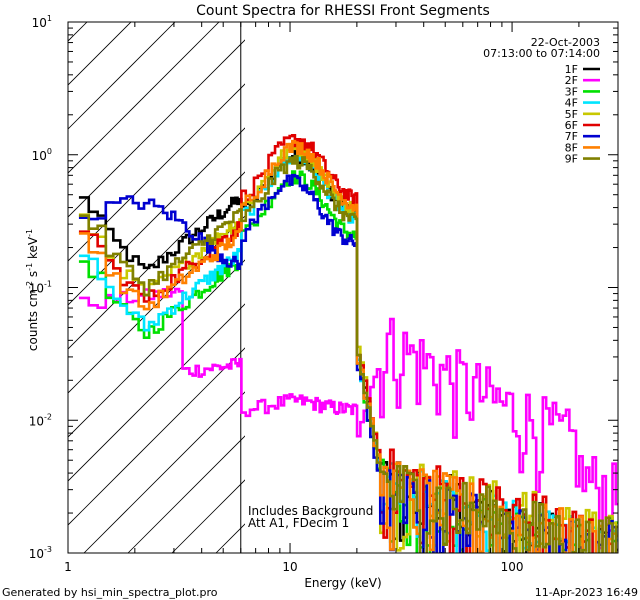 Image resolution: width=640 pixels, height=600 pixels. I want to click on x-tick-label: 10, so click(289, 567).